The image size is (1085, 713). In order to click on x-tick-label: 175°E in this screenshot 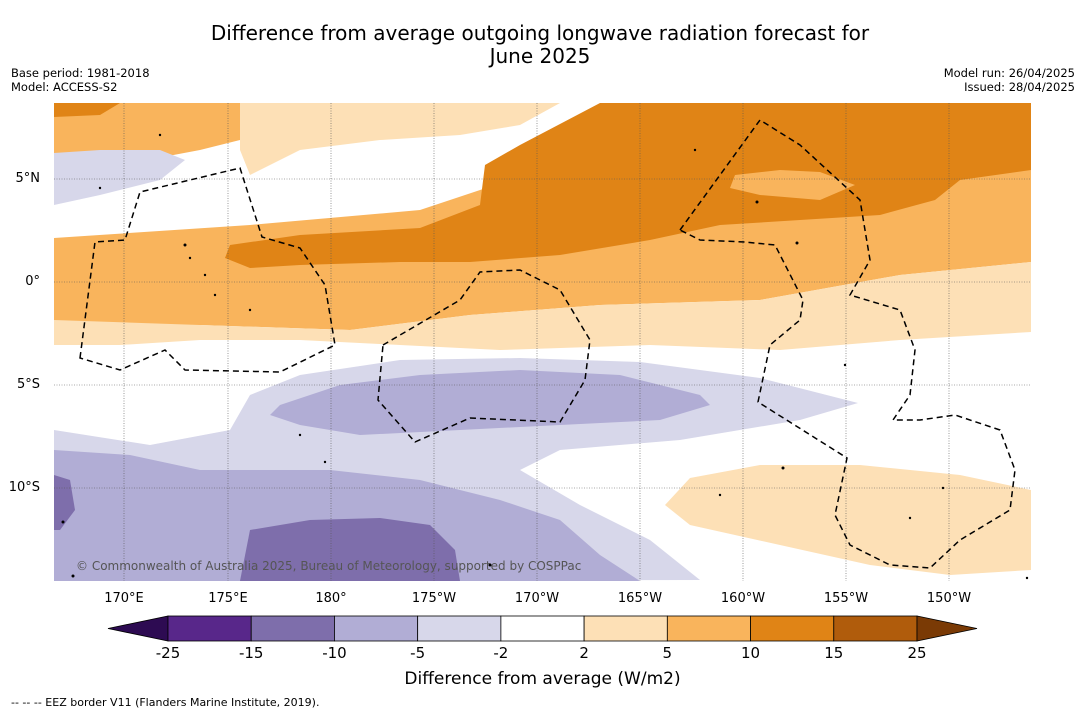, I will do `click(228, 598)`.